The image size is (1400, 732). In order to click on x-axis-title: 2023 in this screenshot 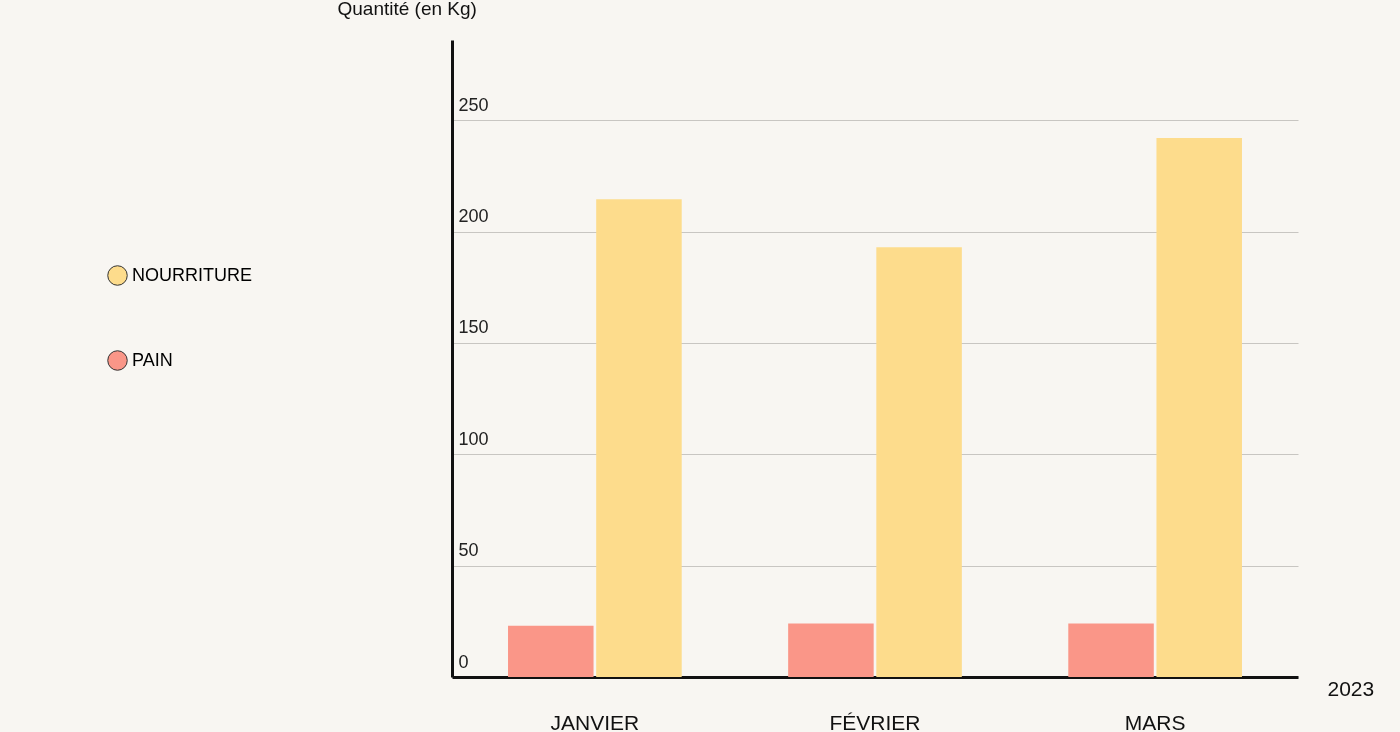, I will do `click(1351, 688)`.